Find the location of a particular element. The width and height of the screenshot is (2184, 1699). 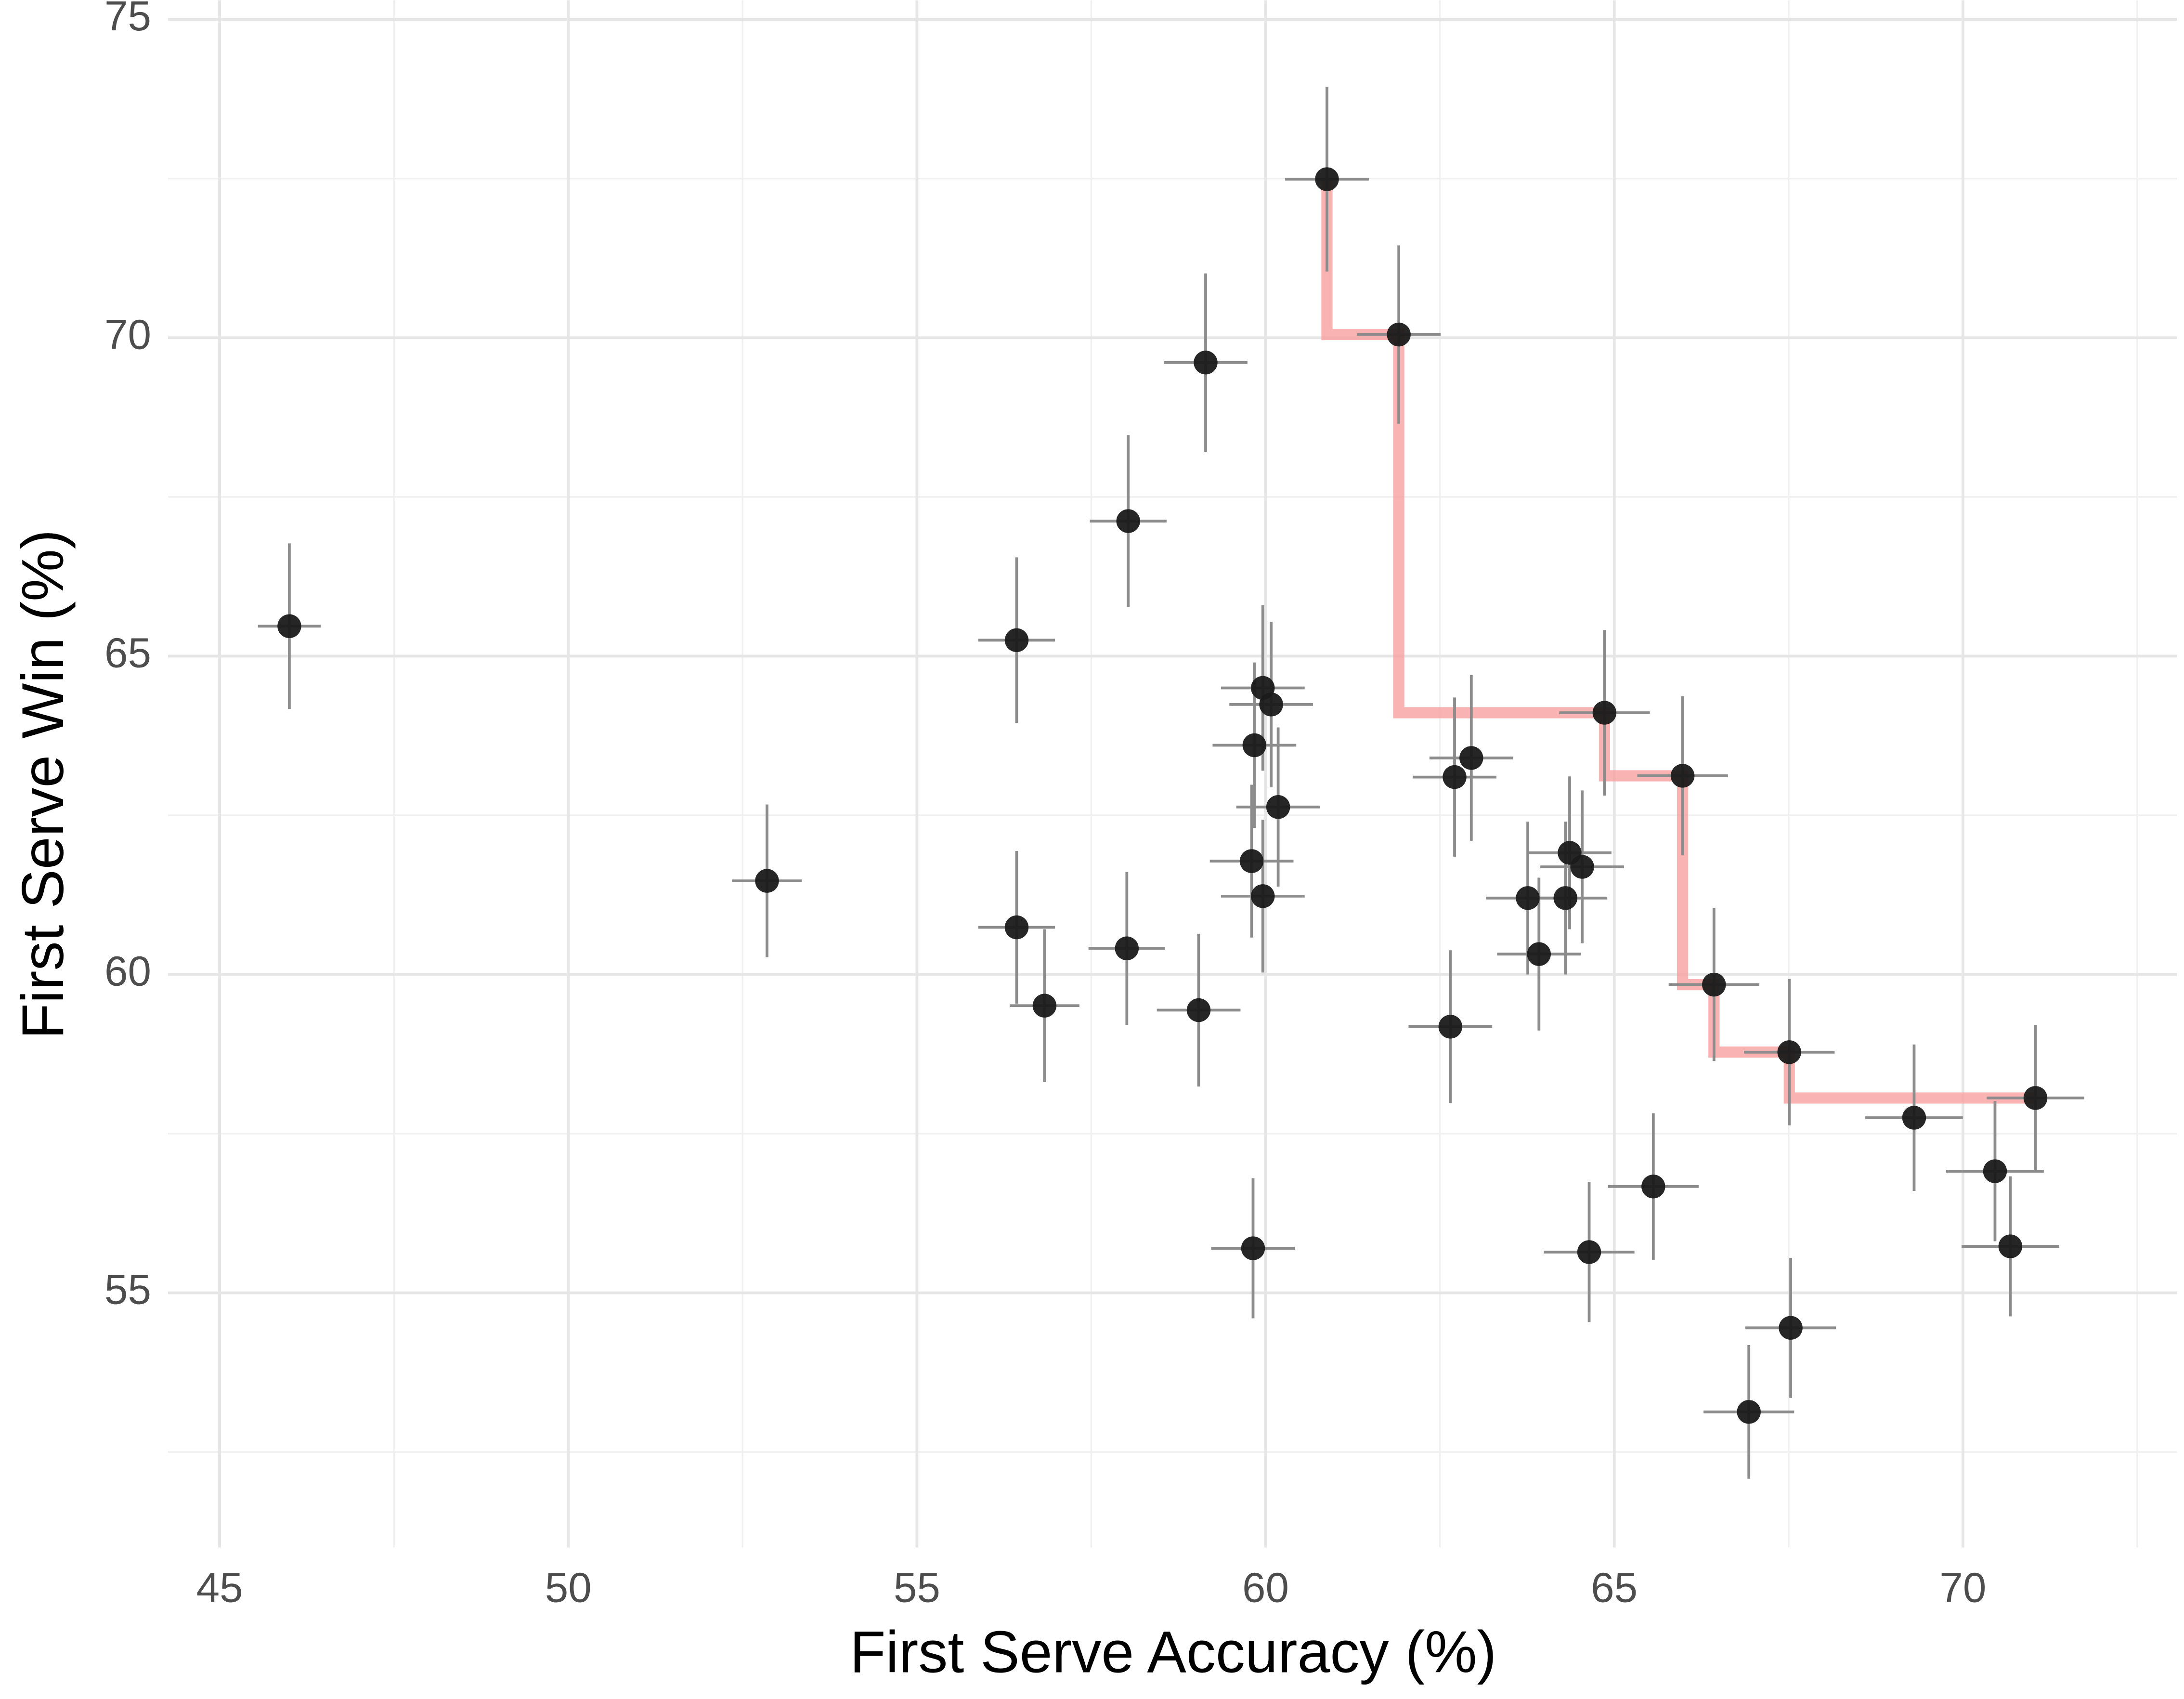

y-tick-label: 65 is located at coordinates (127, 653).